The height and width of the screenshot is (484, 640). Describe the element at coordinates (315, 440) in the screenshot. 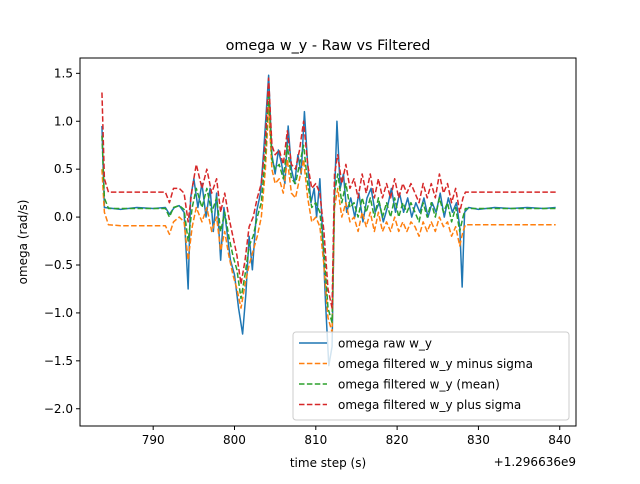

I see `x-tick-label: 810` at that location.